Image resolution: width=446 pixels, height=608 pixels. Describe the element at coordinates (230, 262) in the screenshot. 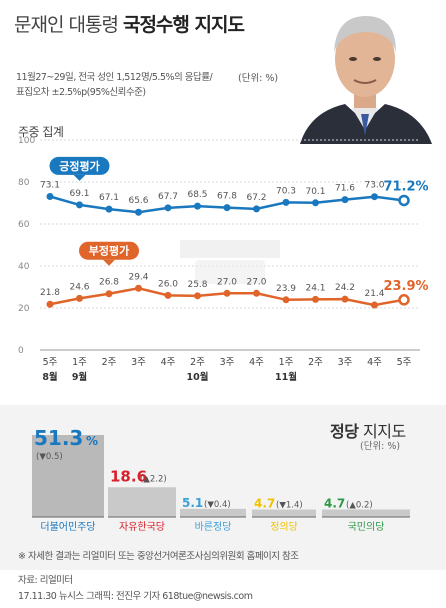

I see `watermark` at that location.